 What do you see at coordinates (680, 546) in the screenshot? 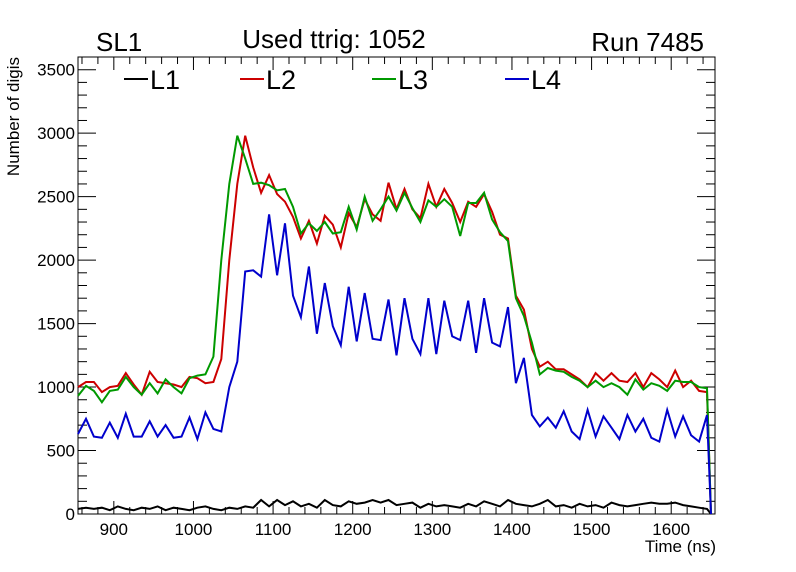
I see `x-axis-title: Time (ns)` at bounding box center [680, 546].